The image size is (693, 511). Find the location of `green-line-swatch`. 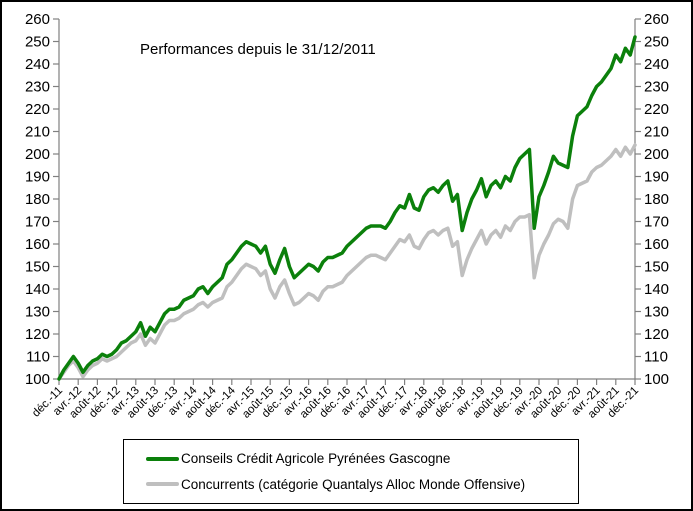

green-line-swatch is located at coordinates (162, 458).